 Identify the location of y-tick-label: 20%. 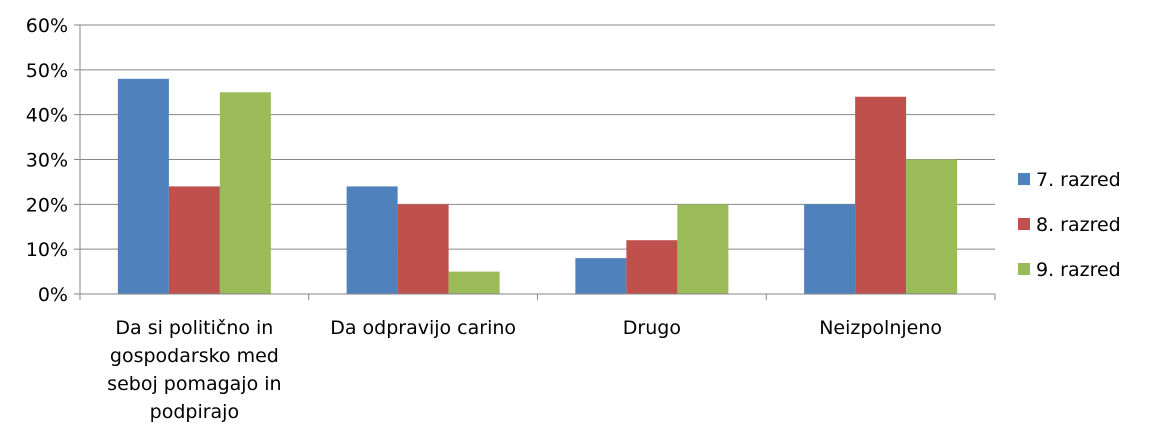
(47, 205).